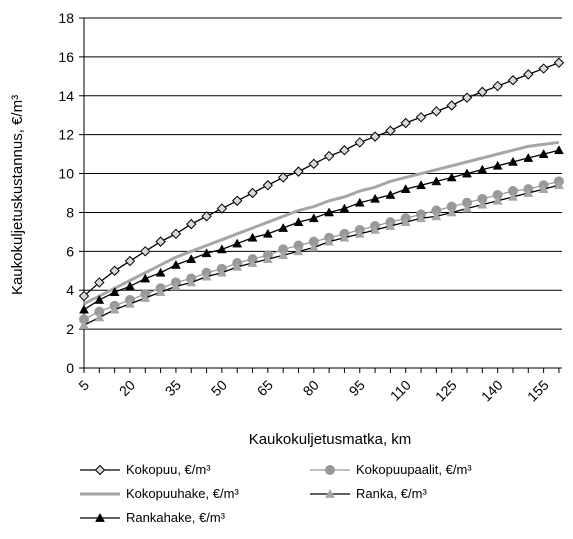 The image size is (573, 539). I want to click on legend-swatch-kokopuuhake, so click(100, 493).